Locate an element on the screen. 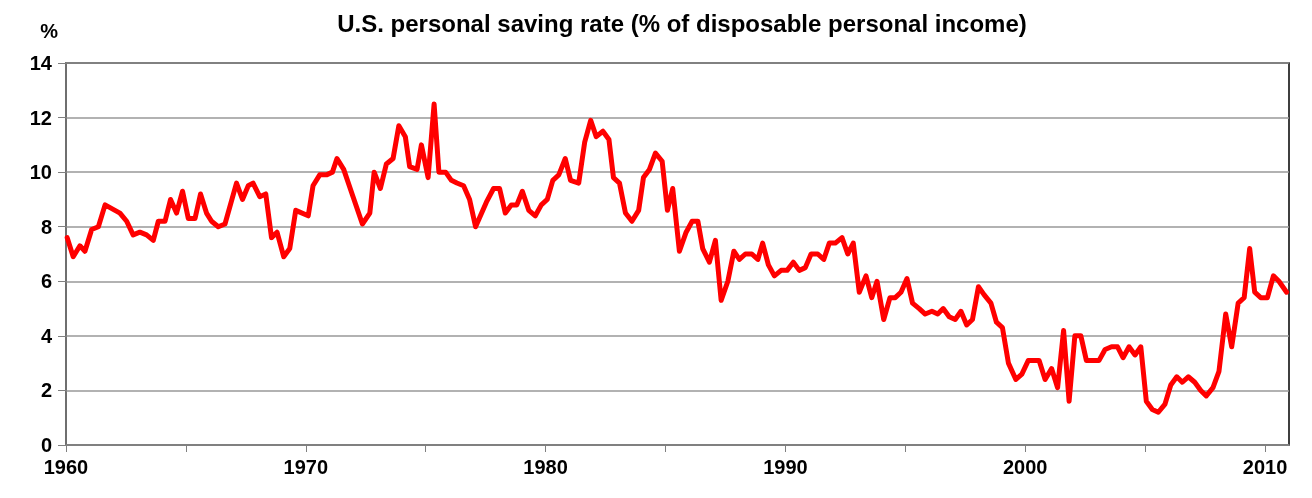 The width and height of the screenshot is (1312, 498). x-tick-label: 1970 is located at coordinates (306, 467).